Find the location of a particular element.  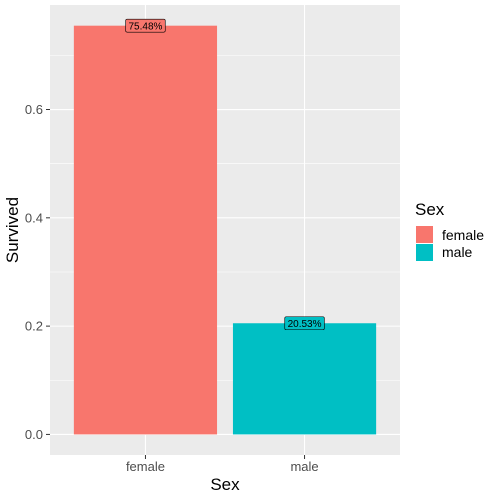

legend-label-female: female is located at coordinates (463, 235).